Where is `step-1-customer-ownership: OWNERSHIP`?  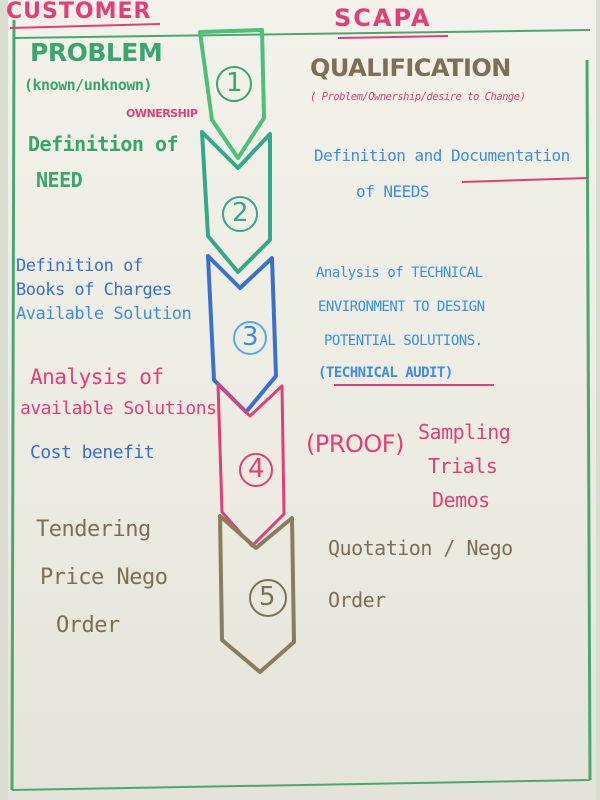
step-1-customer-ownership: OWNERSHIP is located at coordinates (162, 113).